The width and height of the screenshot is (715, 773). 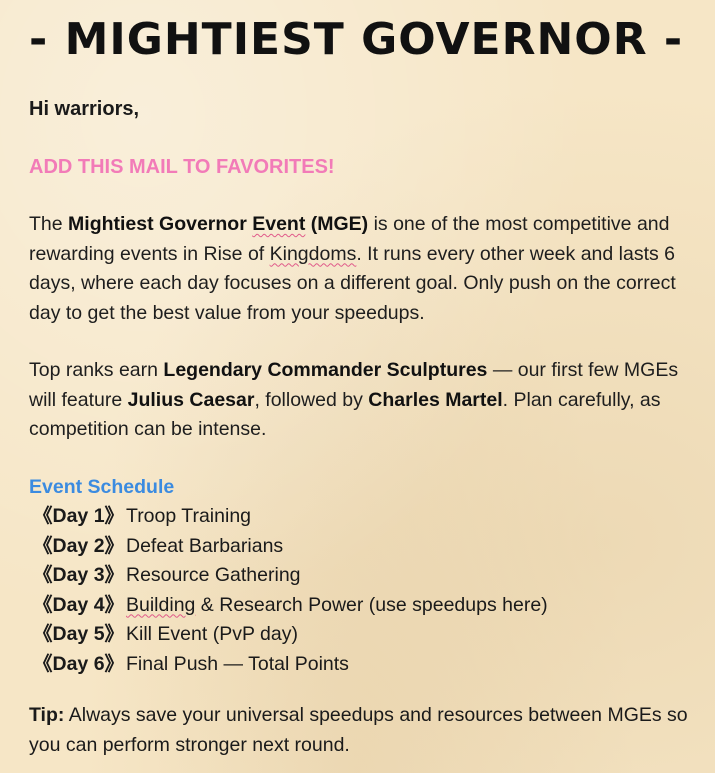 What do you see at coordinates (182, 167) in the screenshot?
I see `favorite-notice: ADD THIS MAIL TO FAVORITES!` at bounding box center [182, 167].